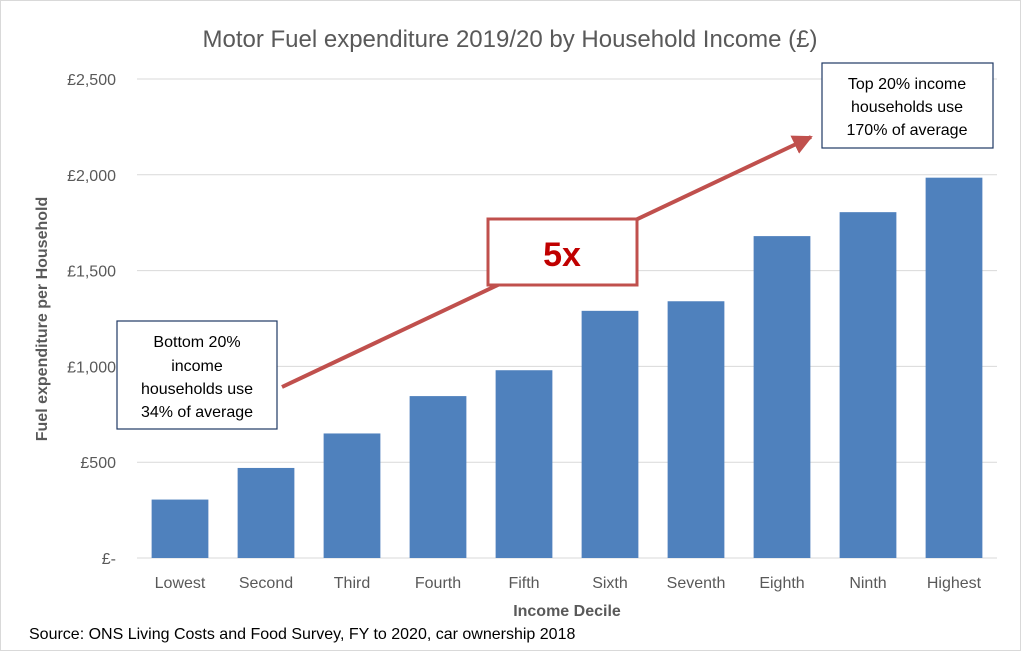 This screenshot has width=1021, height=651. Describe the element at coordinates (98, 463) in the screenshot. I see `y-tick-label: £500` at that location.